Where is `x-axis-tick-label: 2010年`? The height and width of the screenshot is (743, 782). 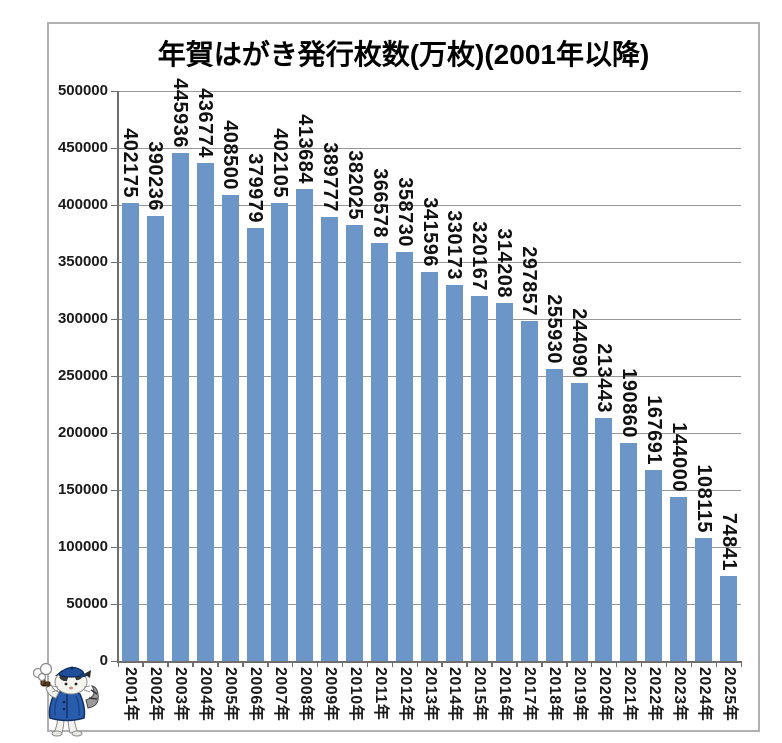 x-axis-tick-label: 2010年 is located at coordinates (355, 694).